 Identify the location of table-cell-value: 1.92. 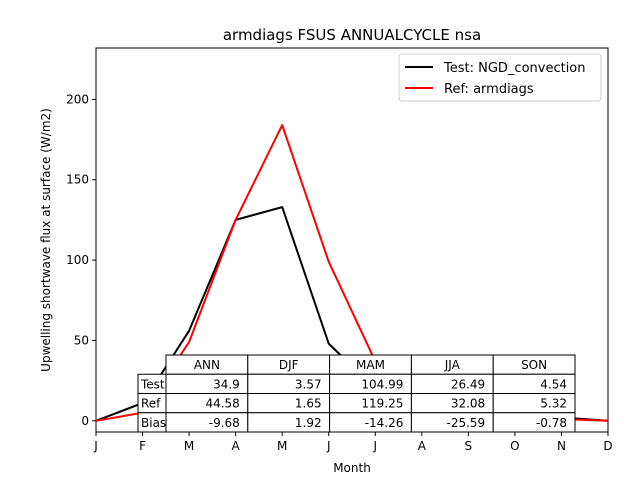
(308, 423).